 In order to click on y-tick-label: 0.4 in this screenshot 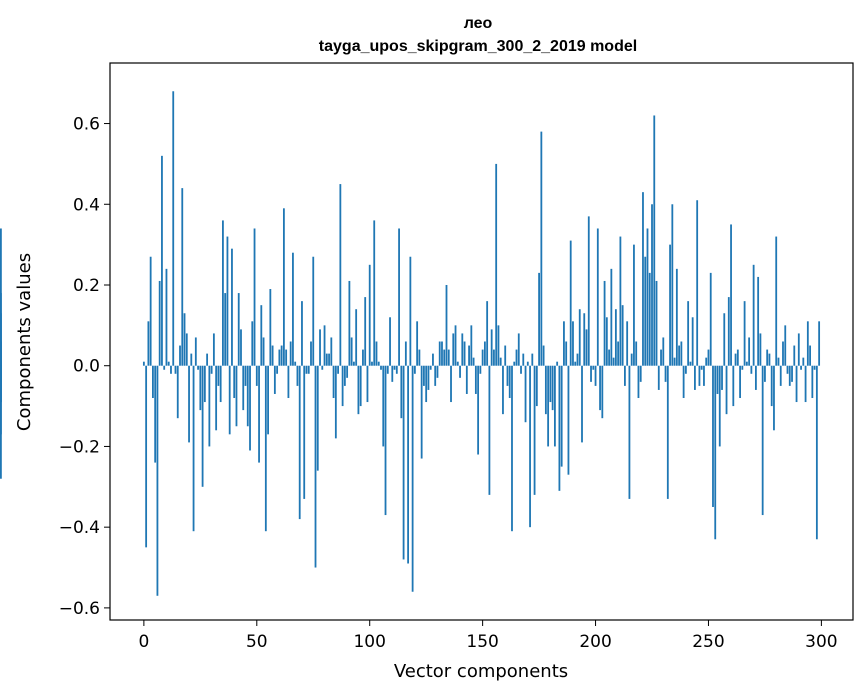, I will do `click(86, 205)`.